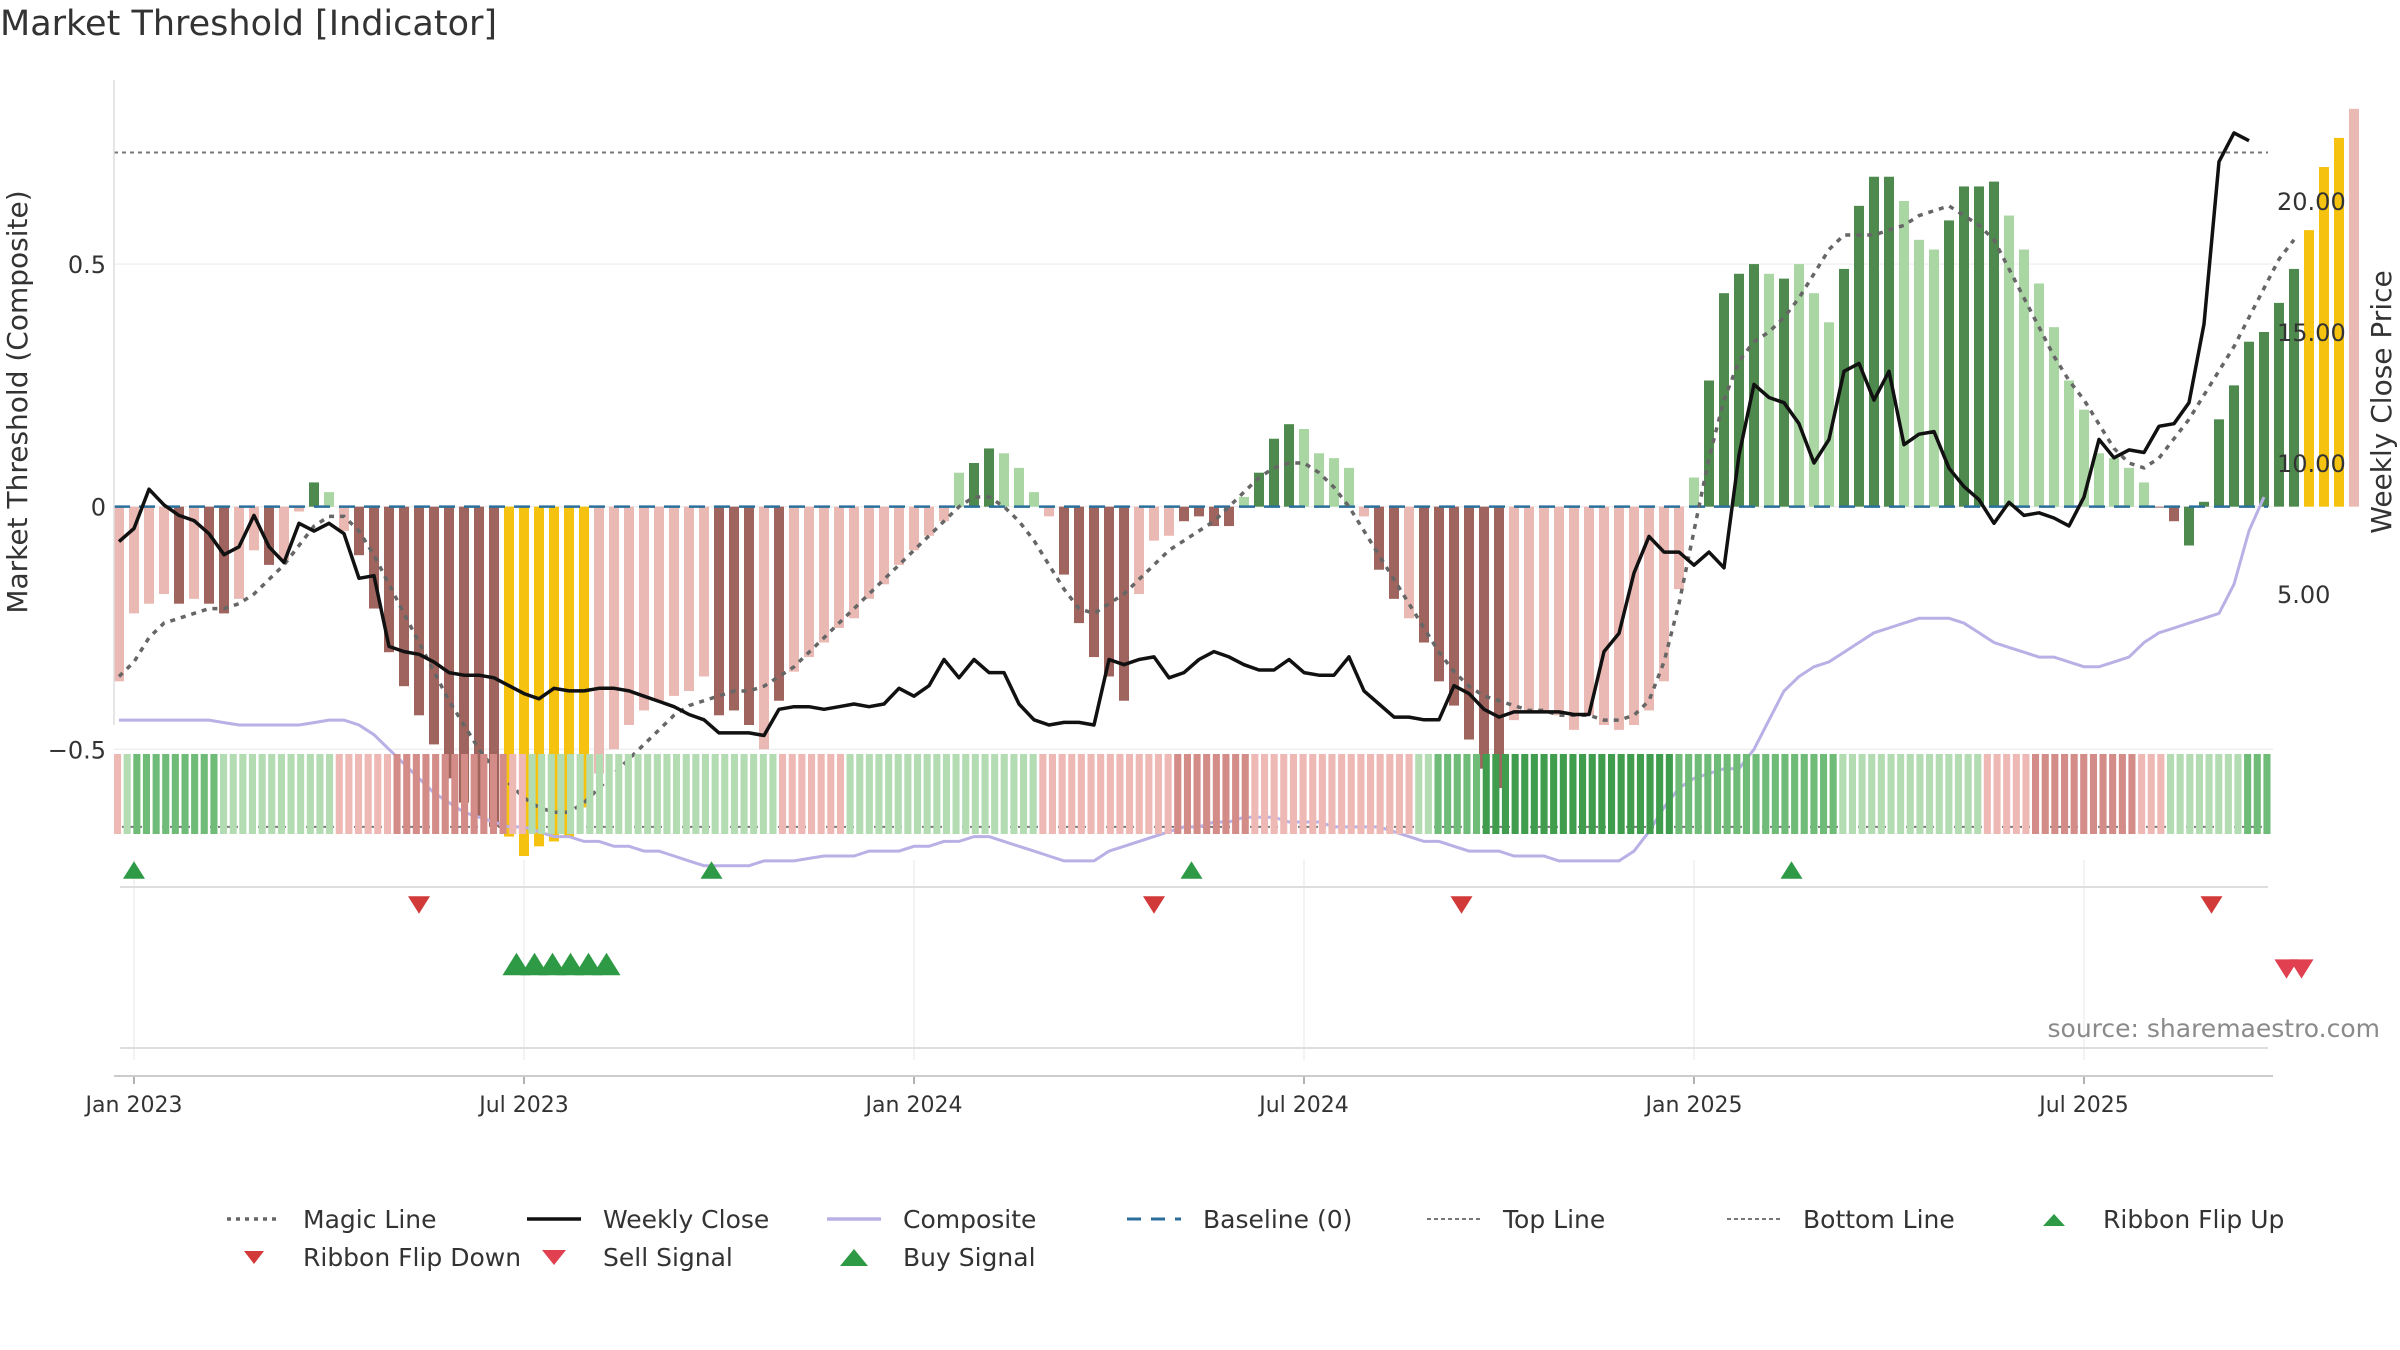 The height and width of the screenshot is (1350, 2400). Describe the element at coordinates (970, 1219) in the screenshot. I see `legend-label: Composite` at that location.